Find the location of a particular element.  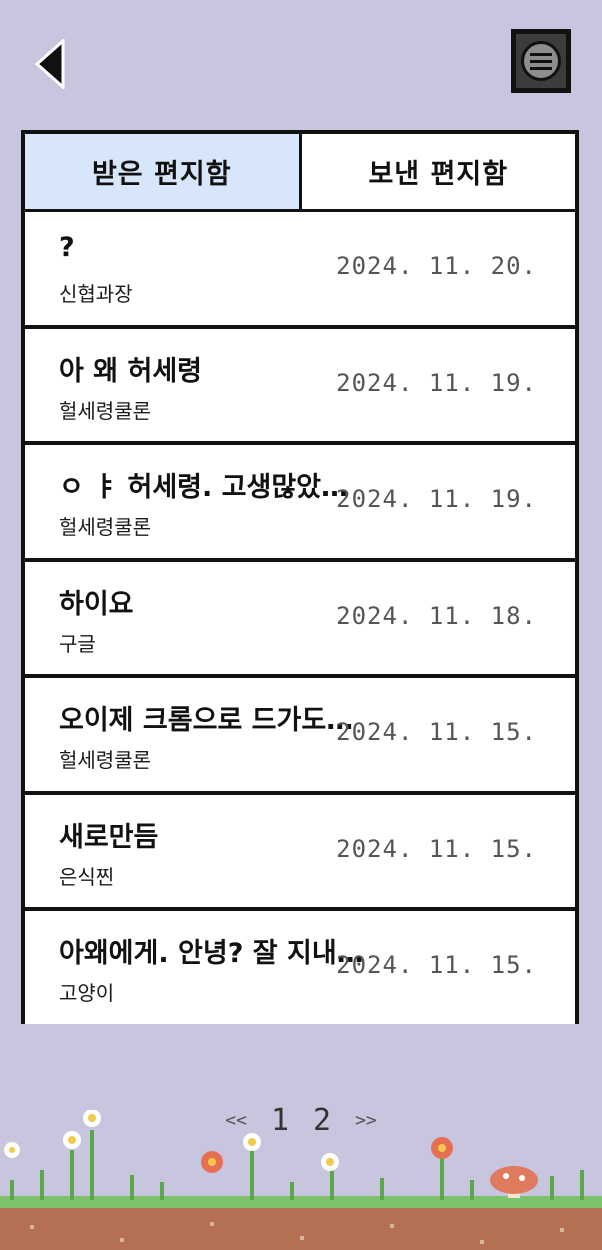

menu-button is located at coordinates (541, 61).